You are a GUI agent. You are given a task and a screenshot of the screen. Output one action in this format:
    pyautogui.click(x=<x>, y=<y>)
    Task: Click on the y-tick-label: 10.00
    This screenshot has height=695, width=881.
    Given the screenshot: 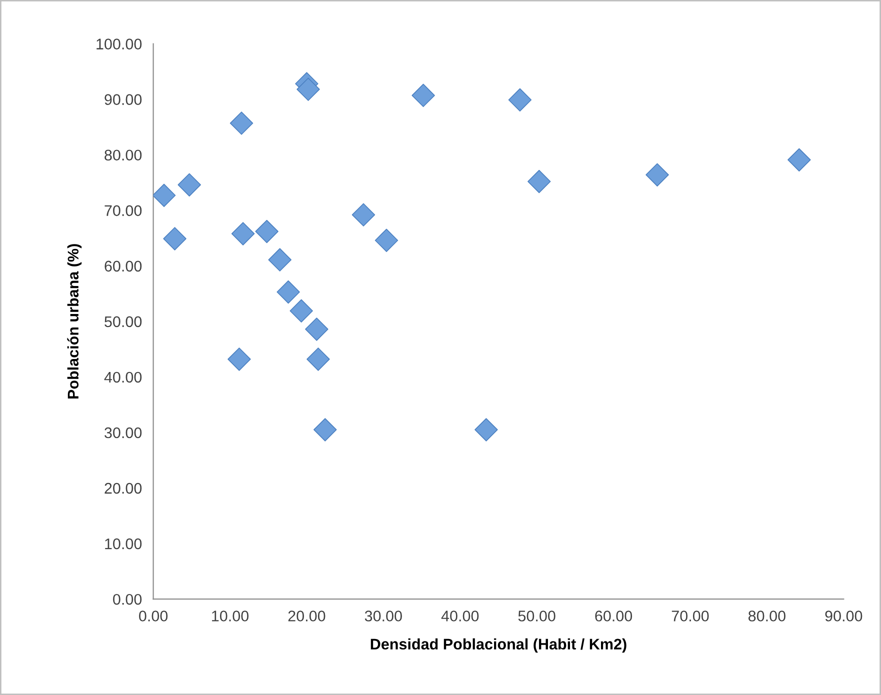 What is the action you would take?
    pyautogui.click(x=123, y=544)
    